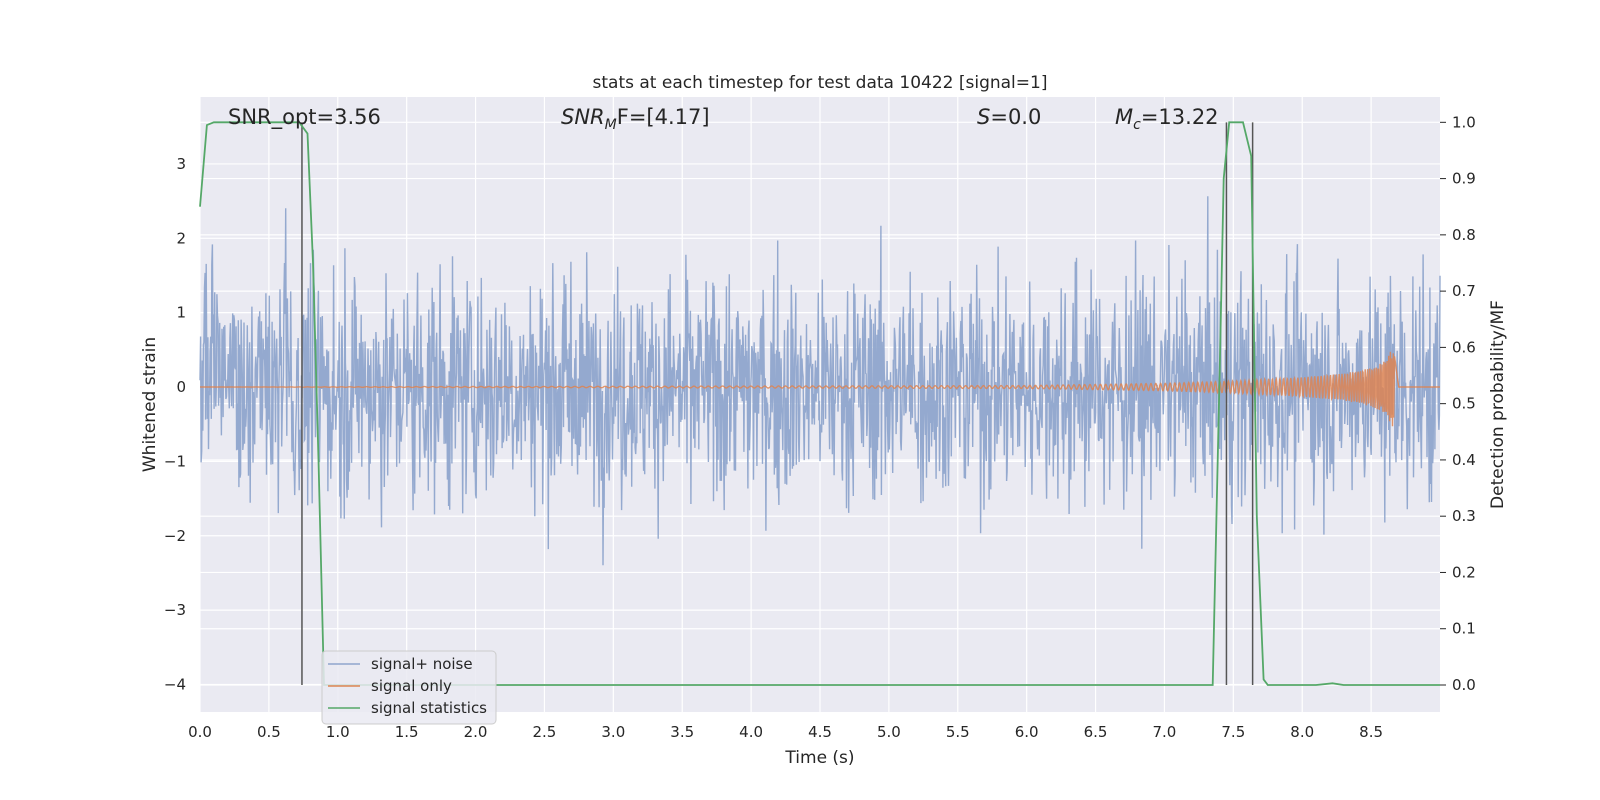 Image resolution: width=1600 pixels, height=800 pixels. What do you see at coordinates (1464, 235) in the screenshot?
I see `y-right-tick-label: 0.8` at bounding box center [1464, 235].